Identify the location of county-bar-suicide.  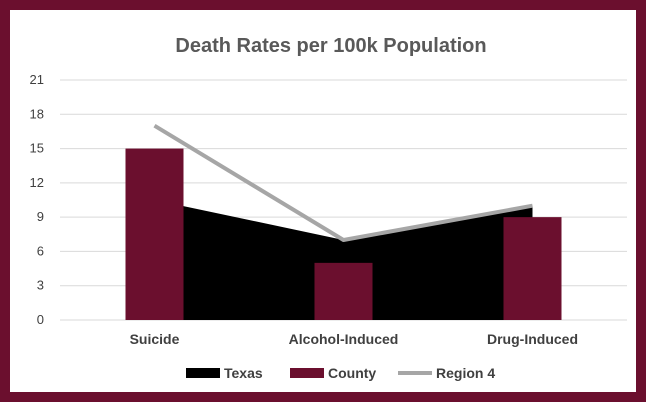
(154, 234).